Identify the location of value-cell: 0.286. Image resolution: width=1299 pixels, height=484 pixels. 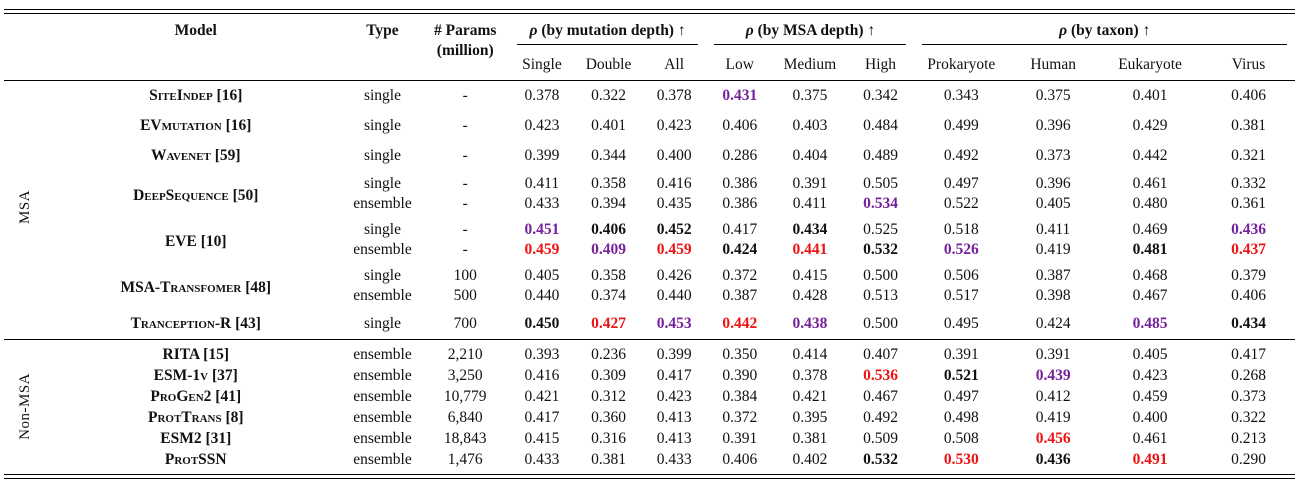
(740, 155).